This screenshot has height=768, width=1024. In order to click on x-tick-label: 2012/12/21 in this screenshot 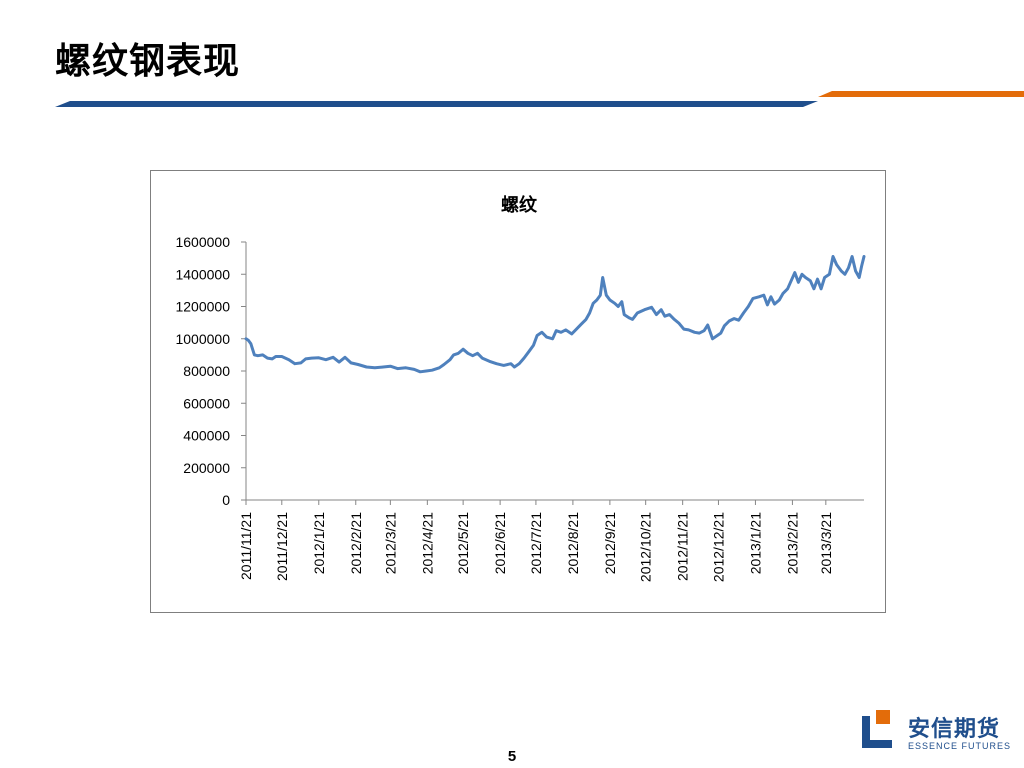, I will do `click(718, 547)`.